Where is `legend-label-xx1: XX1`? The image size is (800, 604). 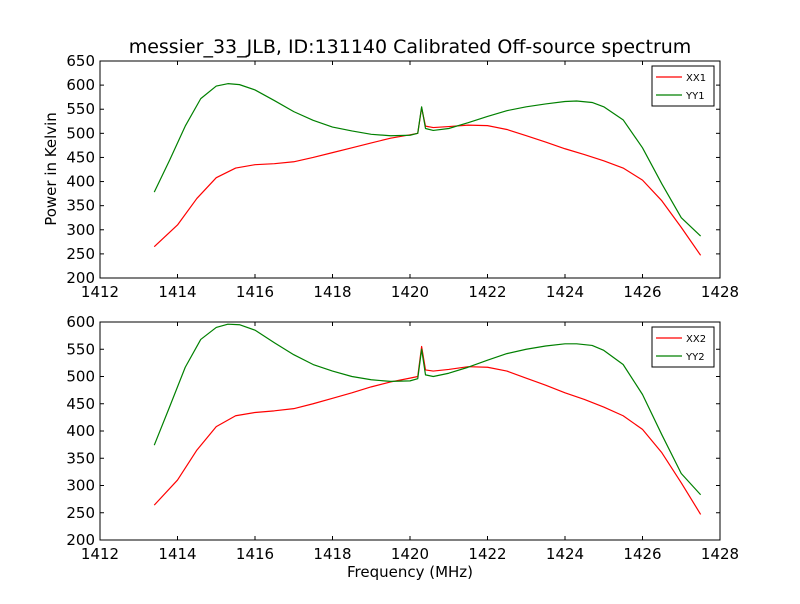
legend-label-xx1: XX1 is located at coordinates (696, 78).